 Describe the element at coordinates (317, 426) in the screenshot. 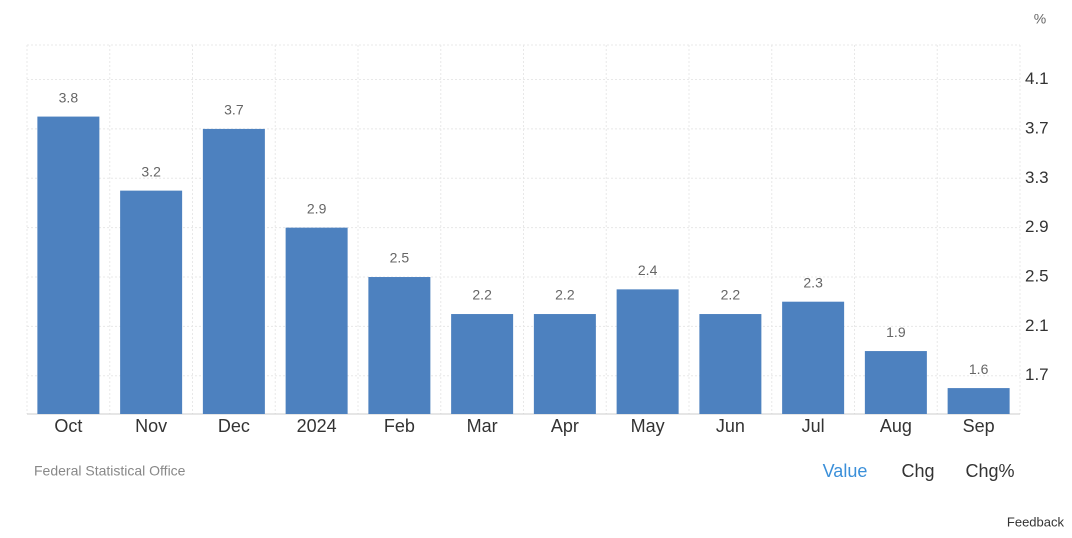

I see `x-tick-label: 2024` at that location.